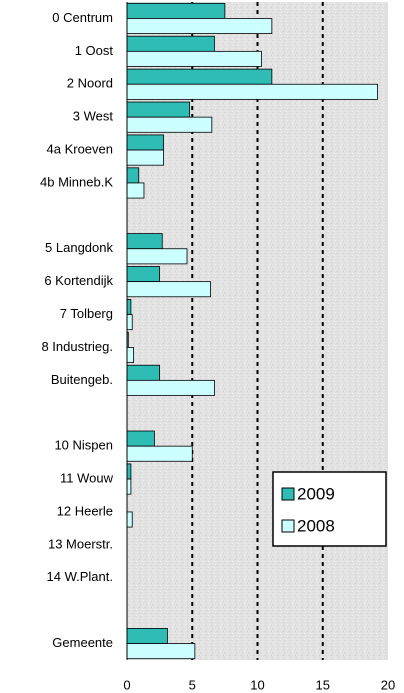  What do you see at coordinates (78, 280) in the screenshot?
I see `y-tick-label: 6 Kortendijk` at bounding box center [78, 280].